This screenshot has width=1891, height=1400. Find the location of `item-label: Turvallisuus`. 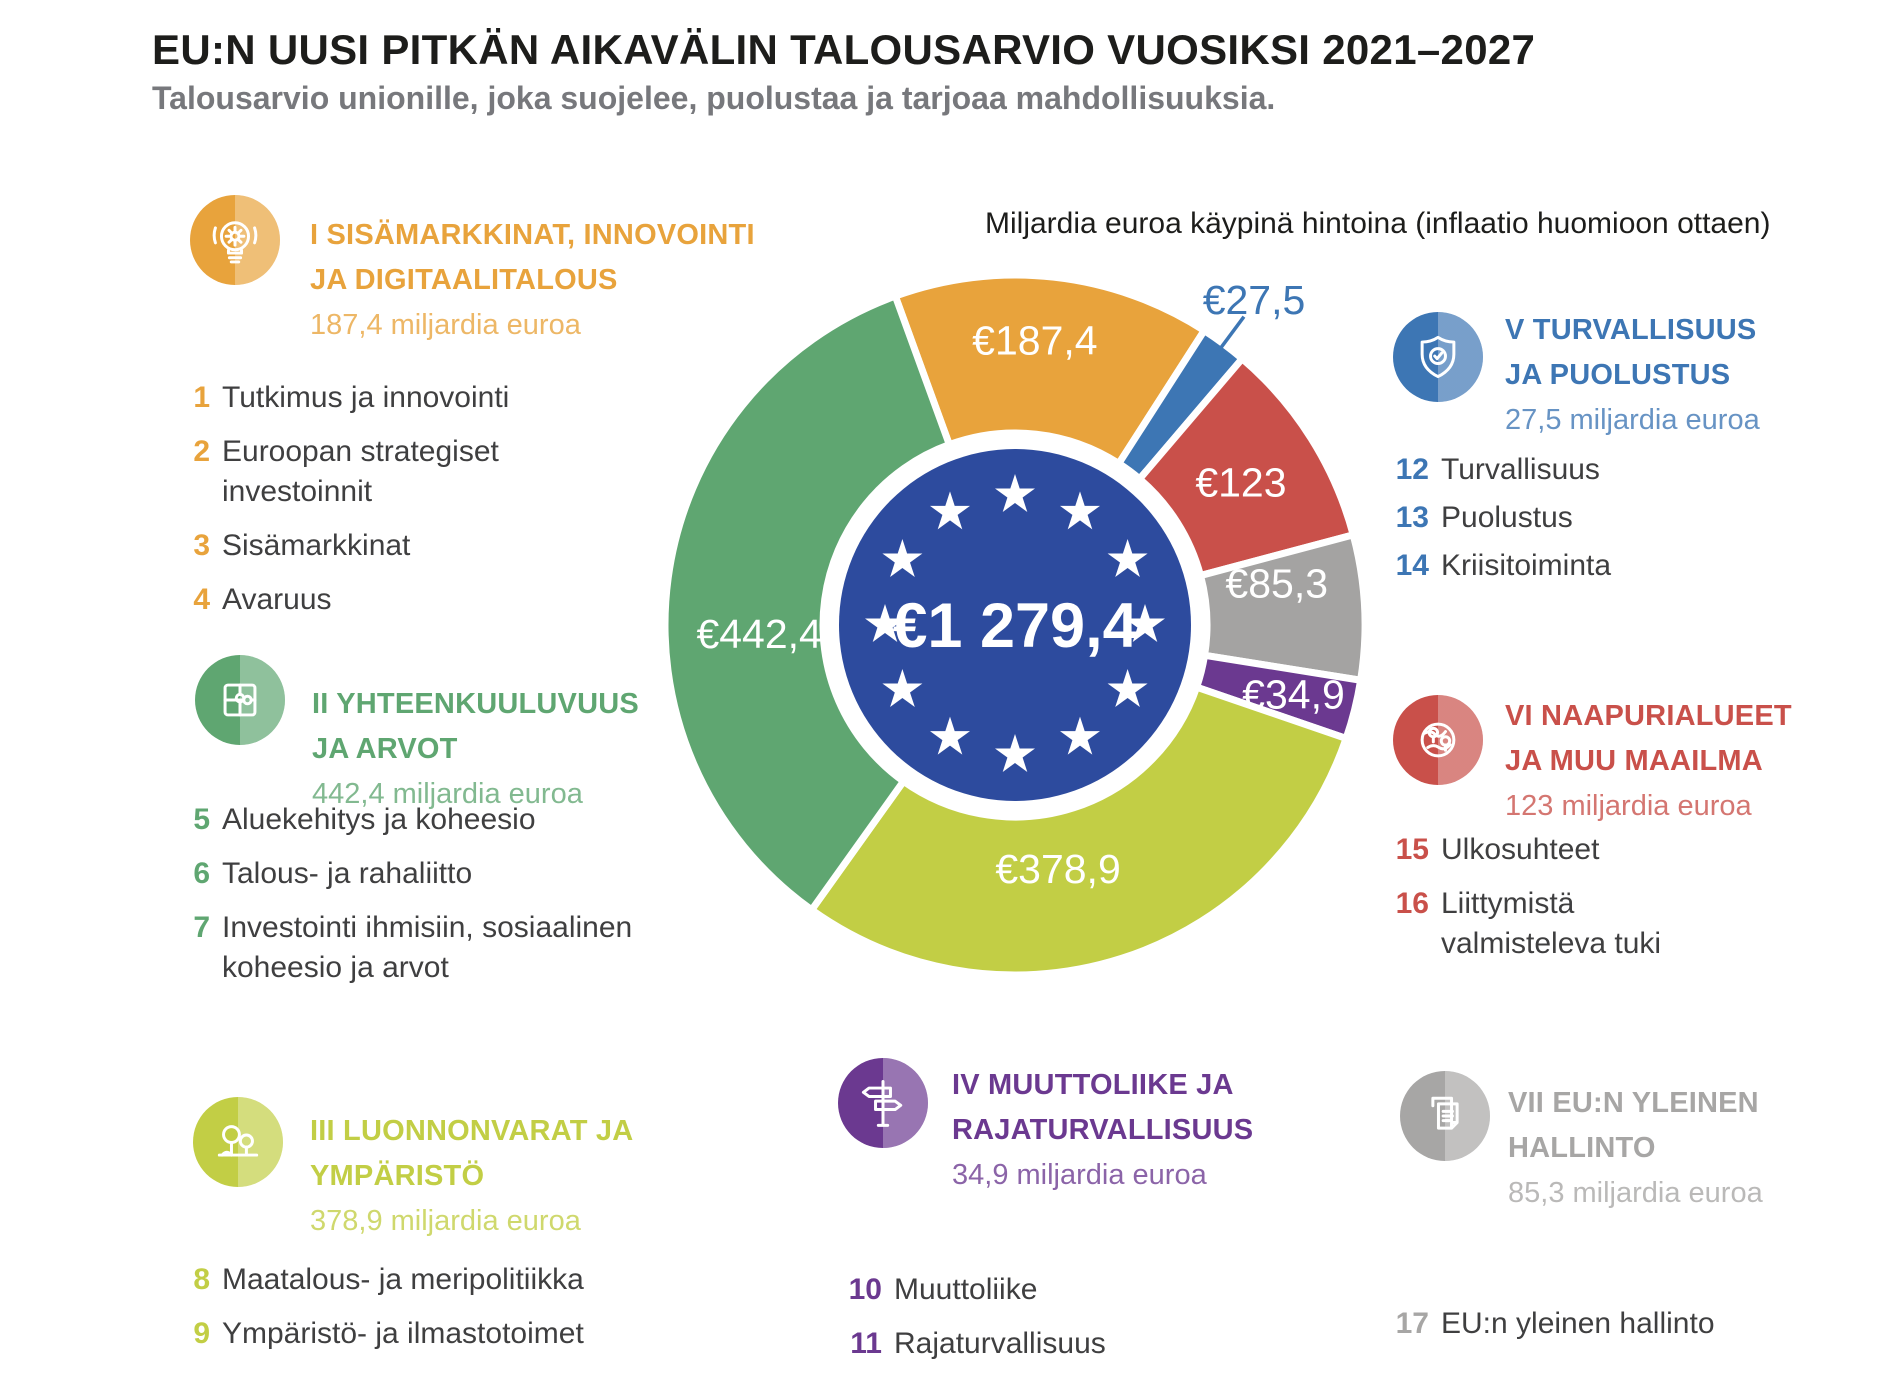

item-label: Turvallisuus is located at coordinates (1520, 469).